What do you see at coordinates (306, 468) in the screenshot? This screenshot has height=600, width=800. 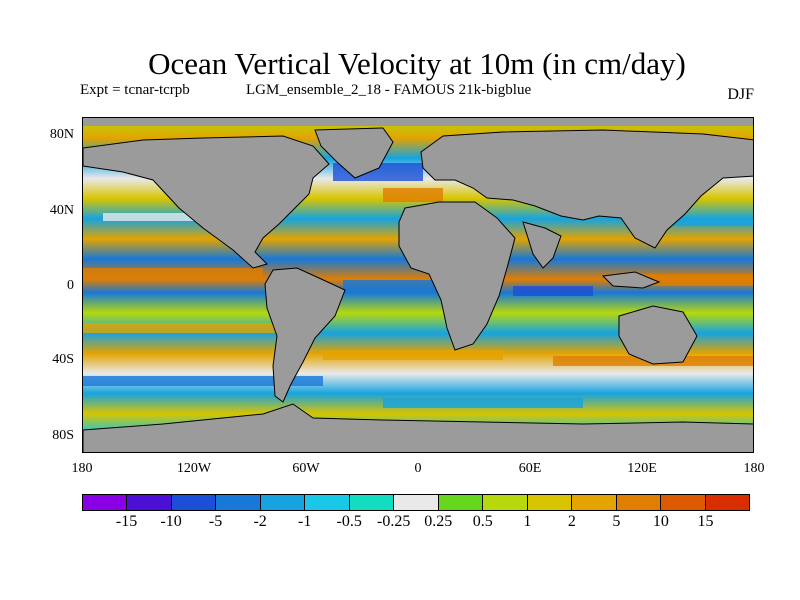 I see `lon-label-60w: 60W` at bounding box center [306, 468].